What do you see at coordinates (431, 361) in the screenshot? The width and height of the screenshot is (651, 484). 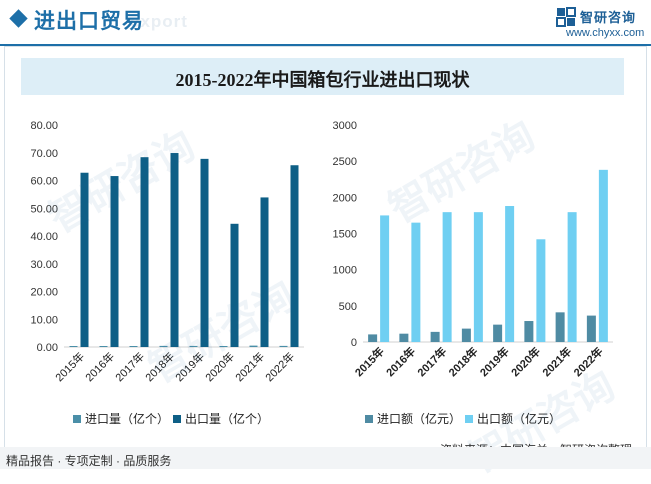 I see `x-tick-label: 2017年` at bounding box center [431, 361].